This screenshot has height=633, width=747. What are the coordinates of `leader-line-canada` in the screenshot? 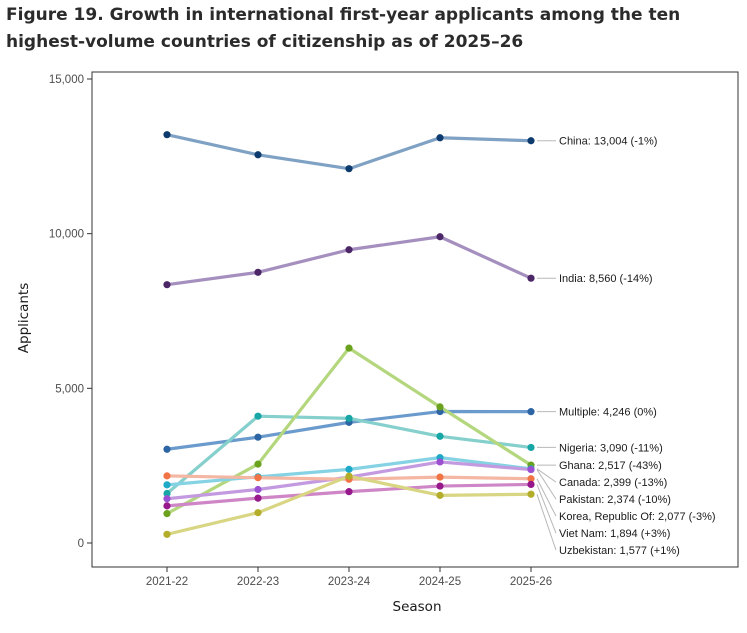 It's located at (546, 475).